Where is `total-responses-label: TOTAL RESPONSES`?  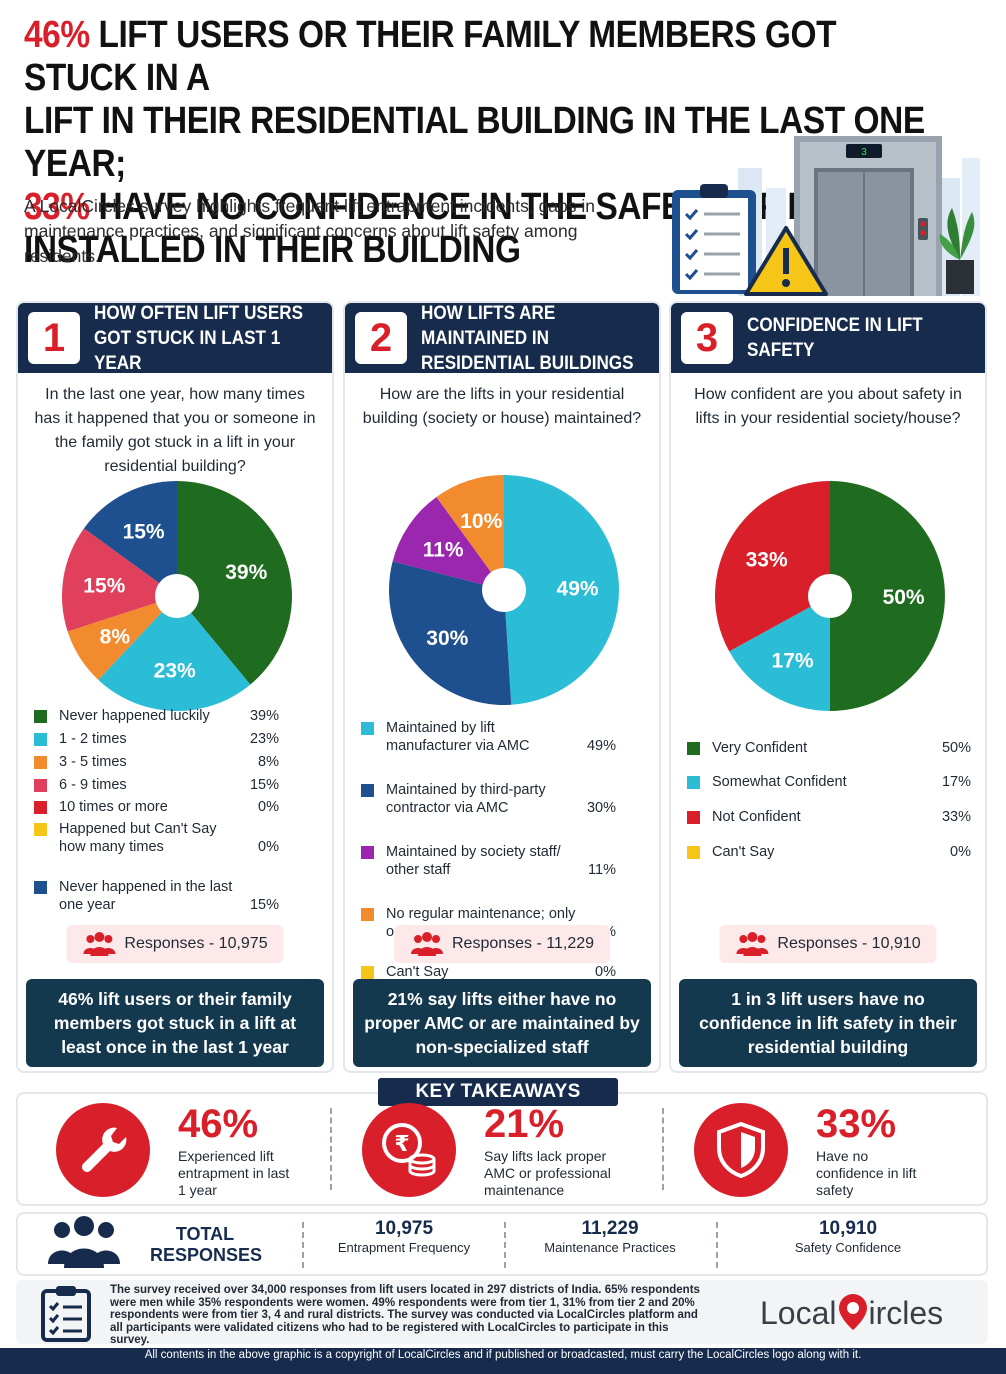 total-responses-label: TOTAL RESPONSES is located at coordinates (206, 1244).